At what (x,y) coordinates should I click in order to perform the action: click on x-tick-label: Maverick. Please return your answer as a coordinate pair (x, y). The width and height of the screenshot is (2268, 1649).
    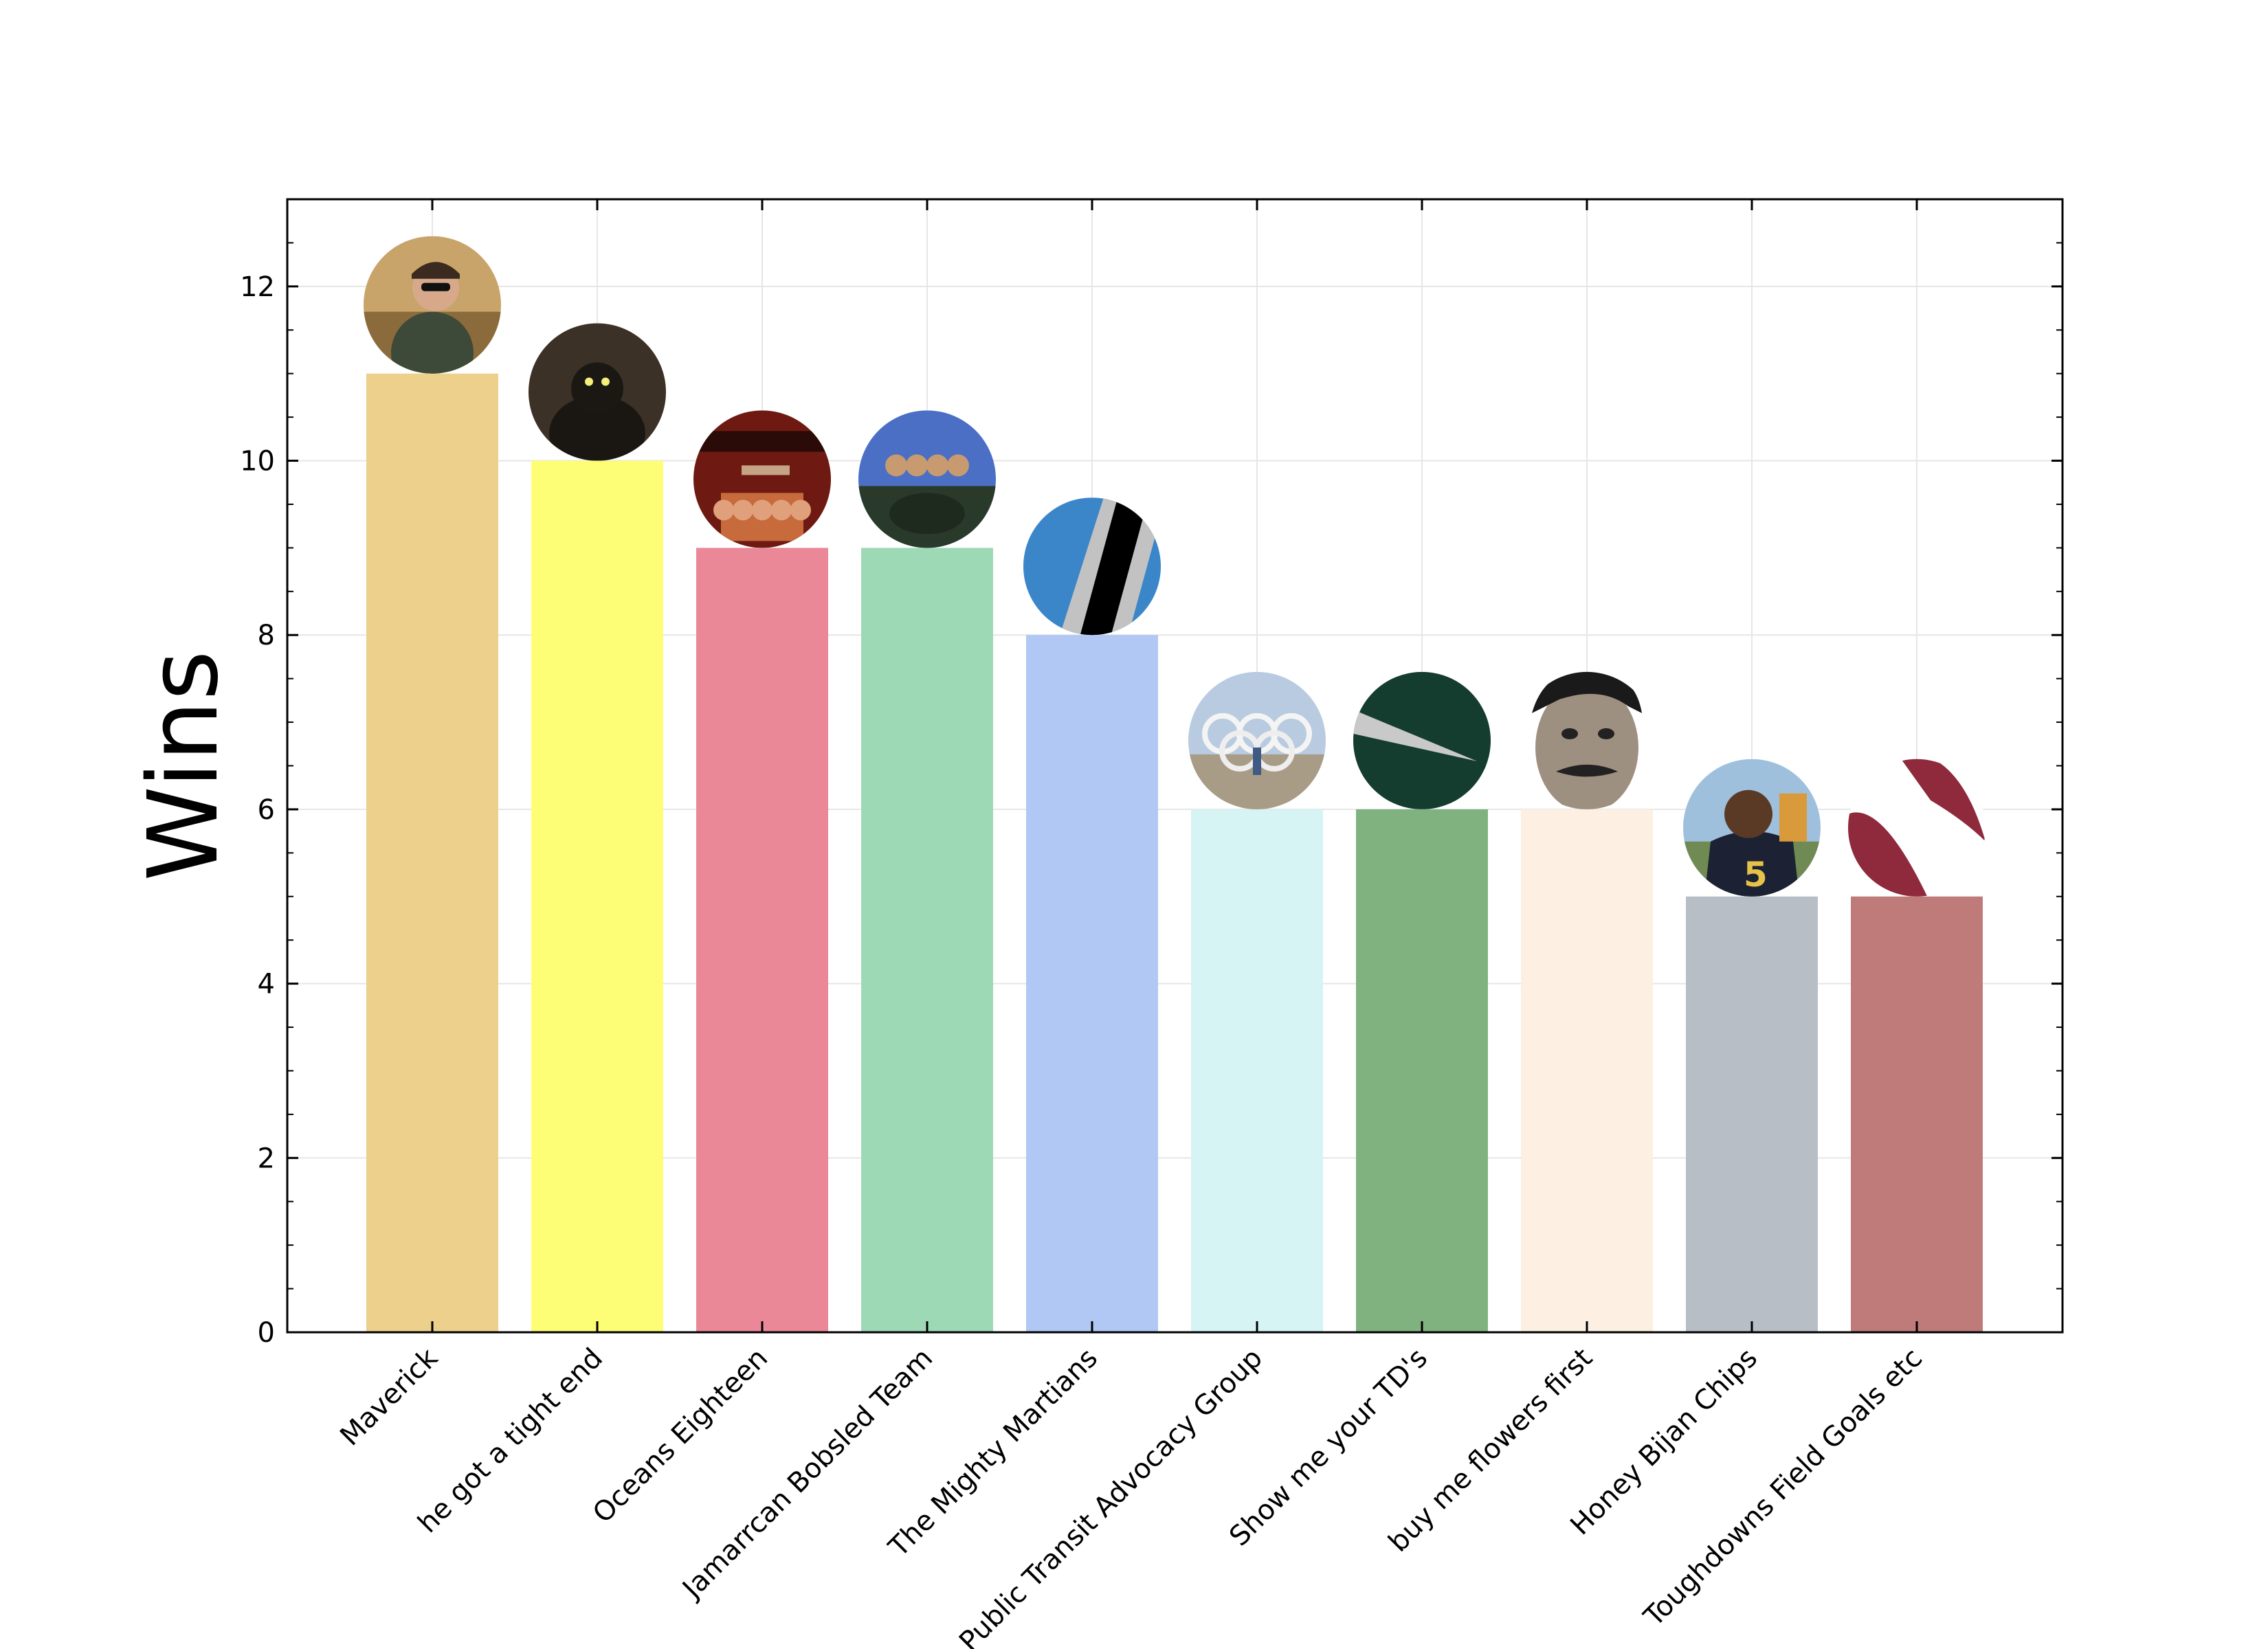
    Looking at the image, I should click on (389, 1397).